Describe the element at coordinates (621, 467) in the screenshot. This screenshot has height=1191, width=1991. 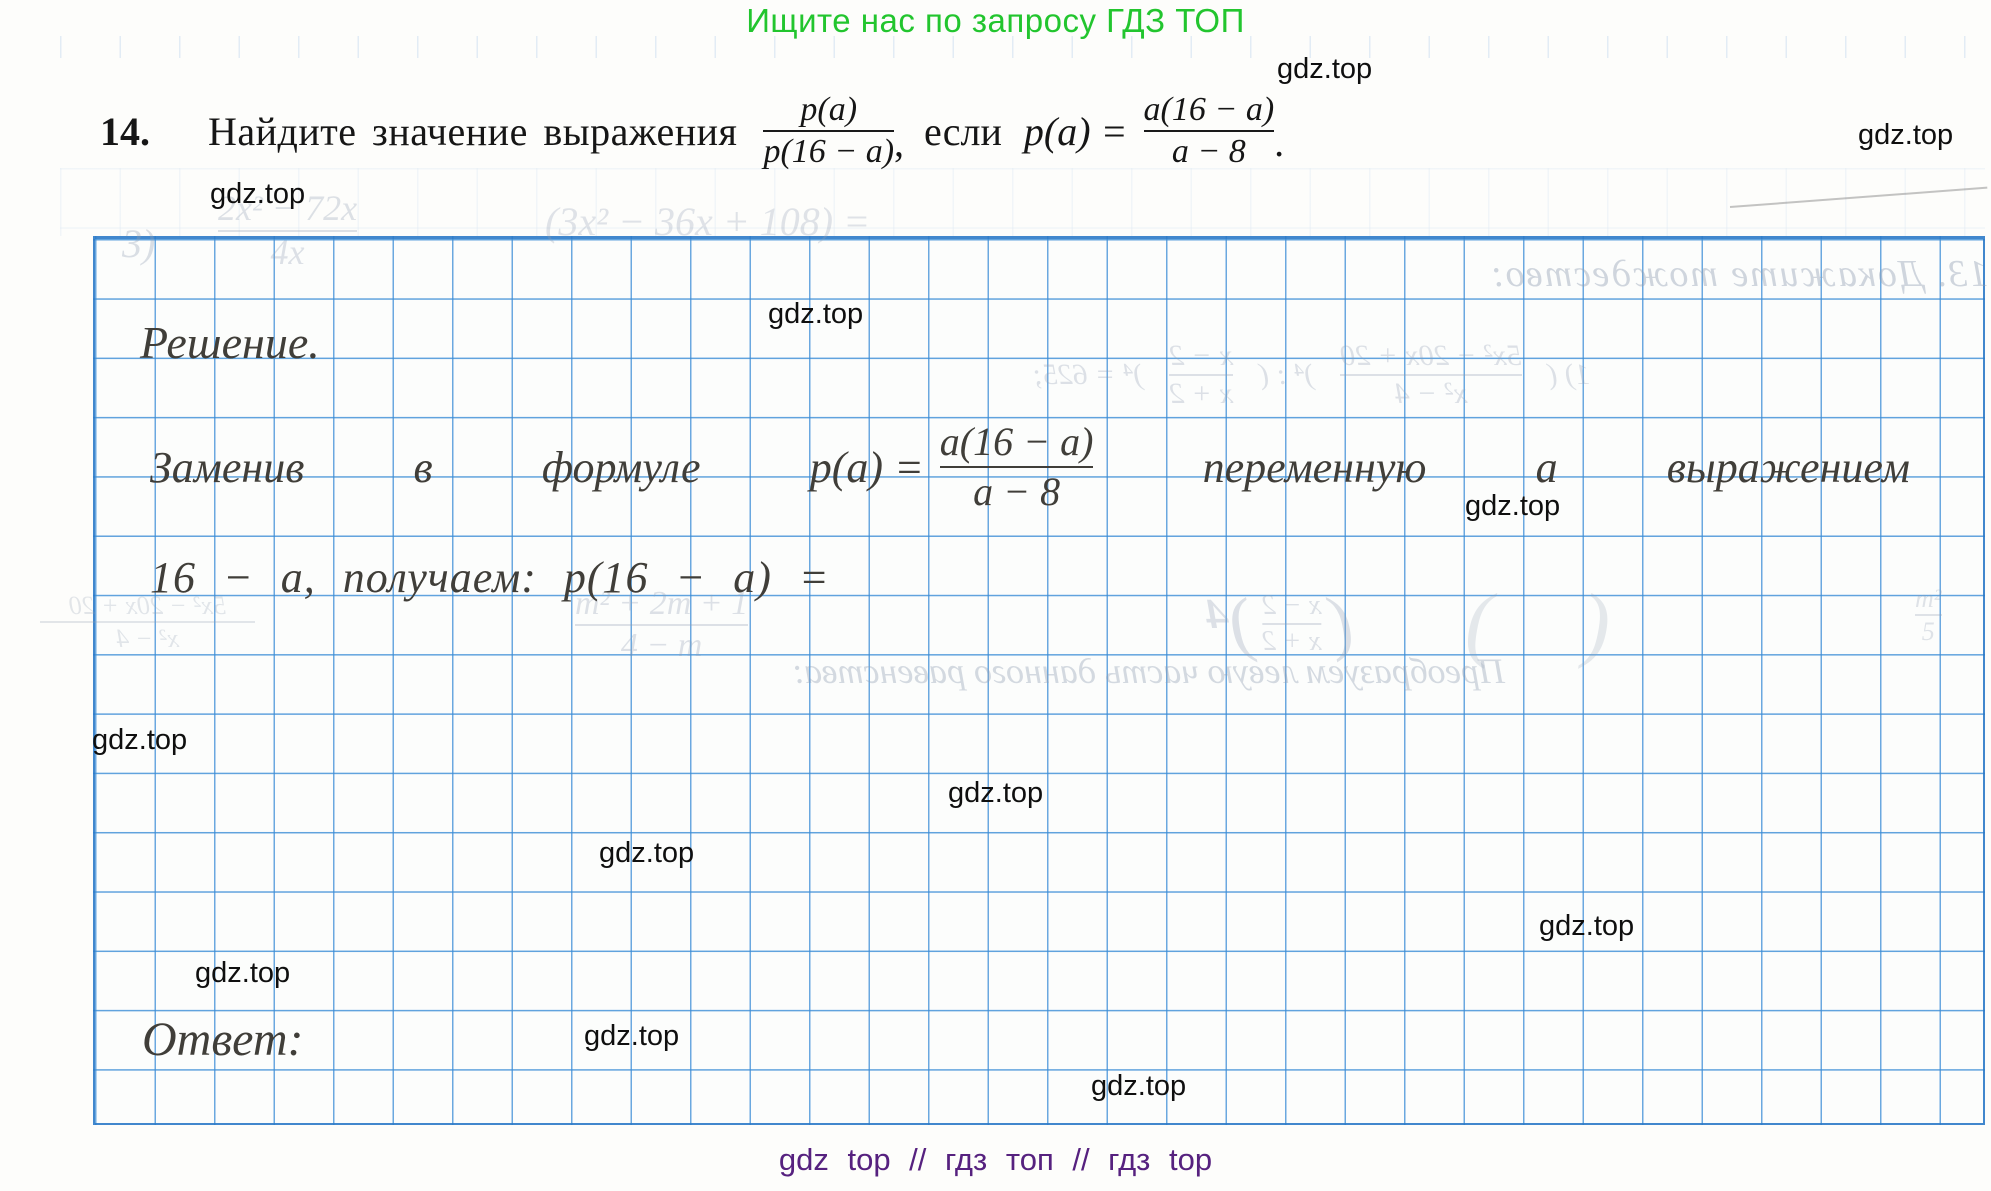
I see `word: формуле` at that location.